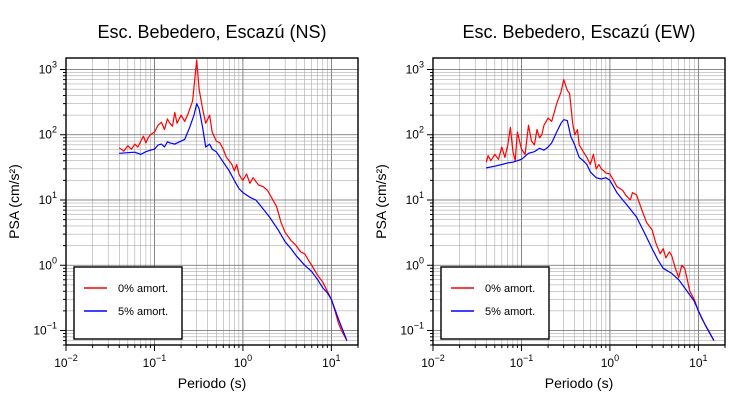 This screenshot has width=730, height=400. Describe the element at coordinates (578, 32) in the screenshot. I see `chart-title-ew: Esc. Bebedero, Escazú (EW)` at that location.